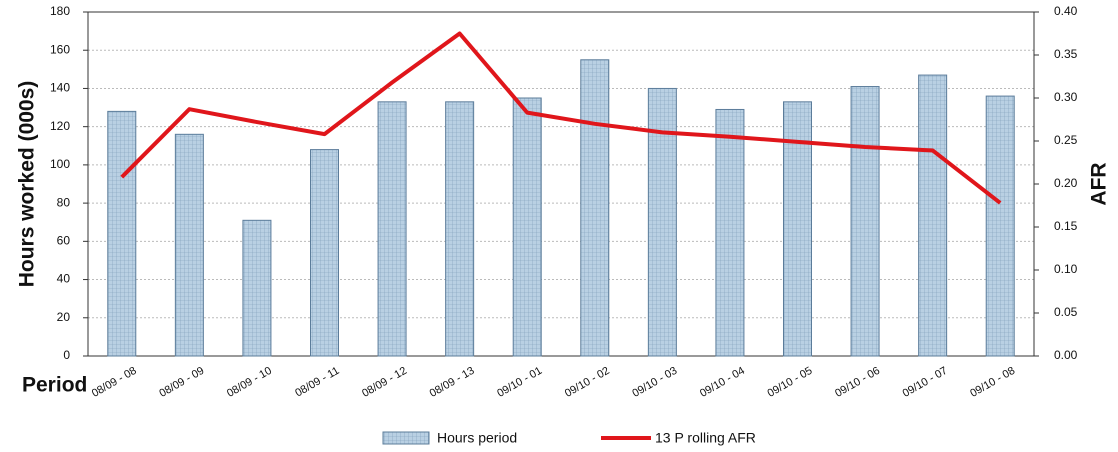 This screenshot has height=452, width=1118. I want to click on y-tick-label: 180, so click(60, 11).